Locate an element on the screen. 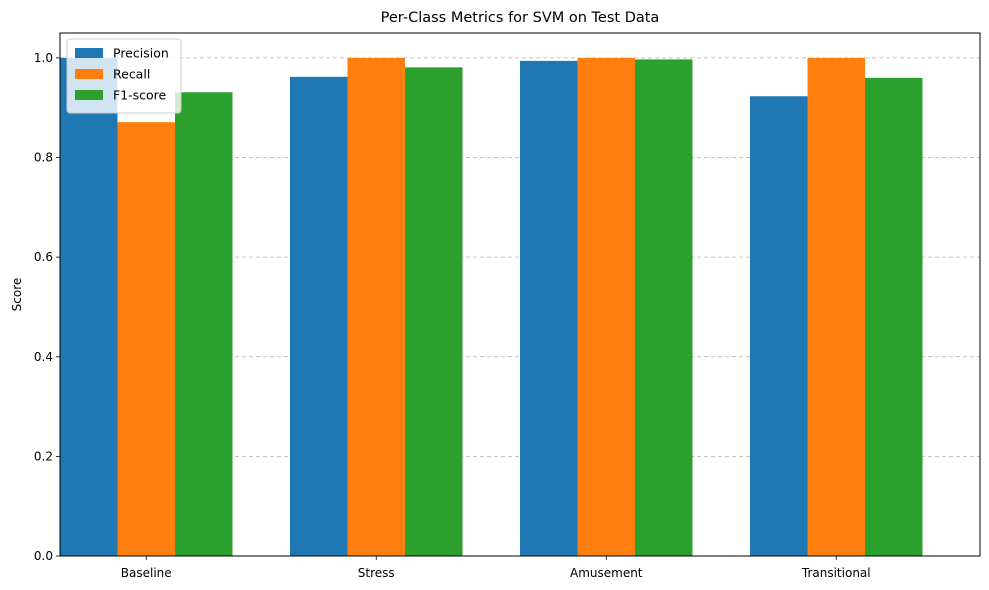 The height and width of the screenshot is (590, 989). x-tick-label: Amusement is located at coordinates (606, 573).